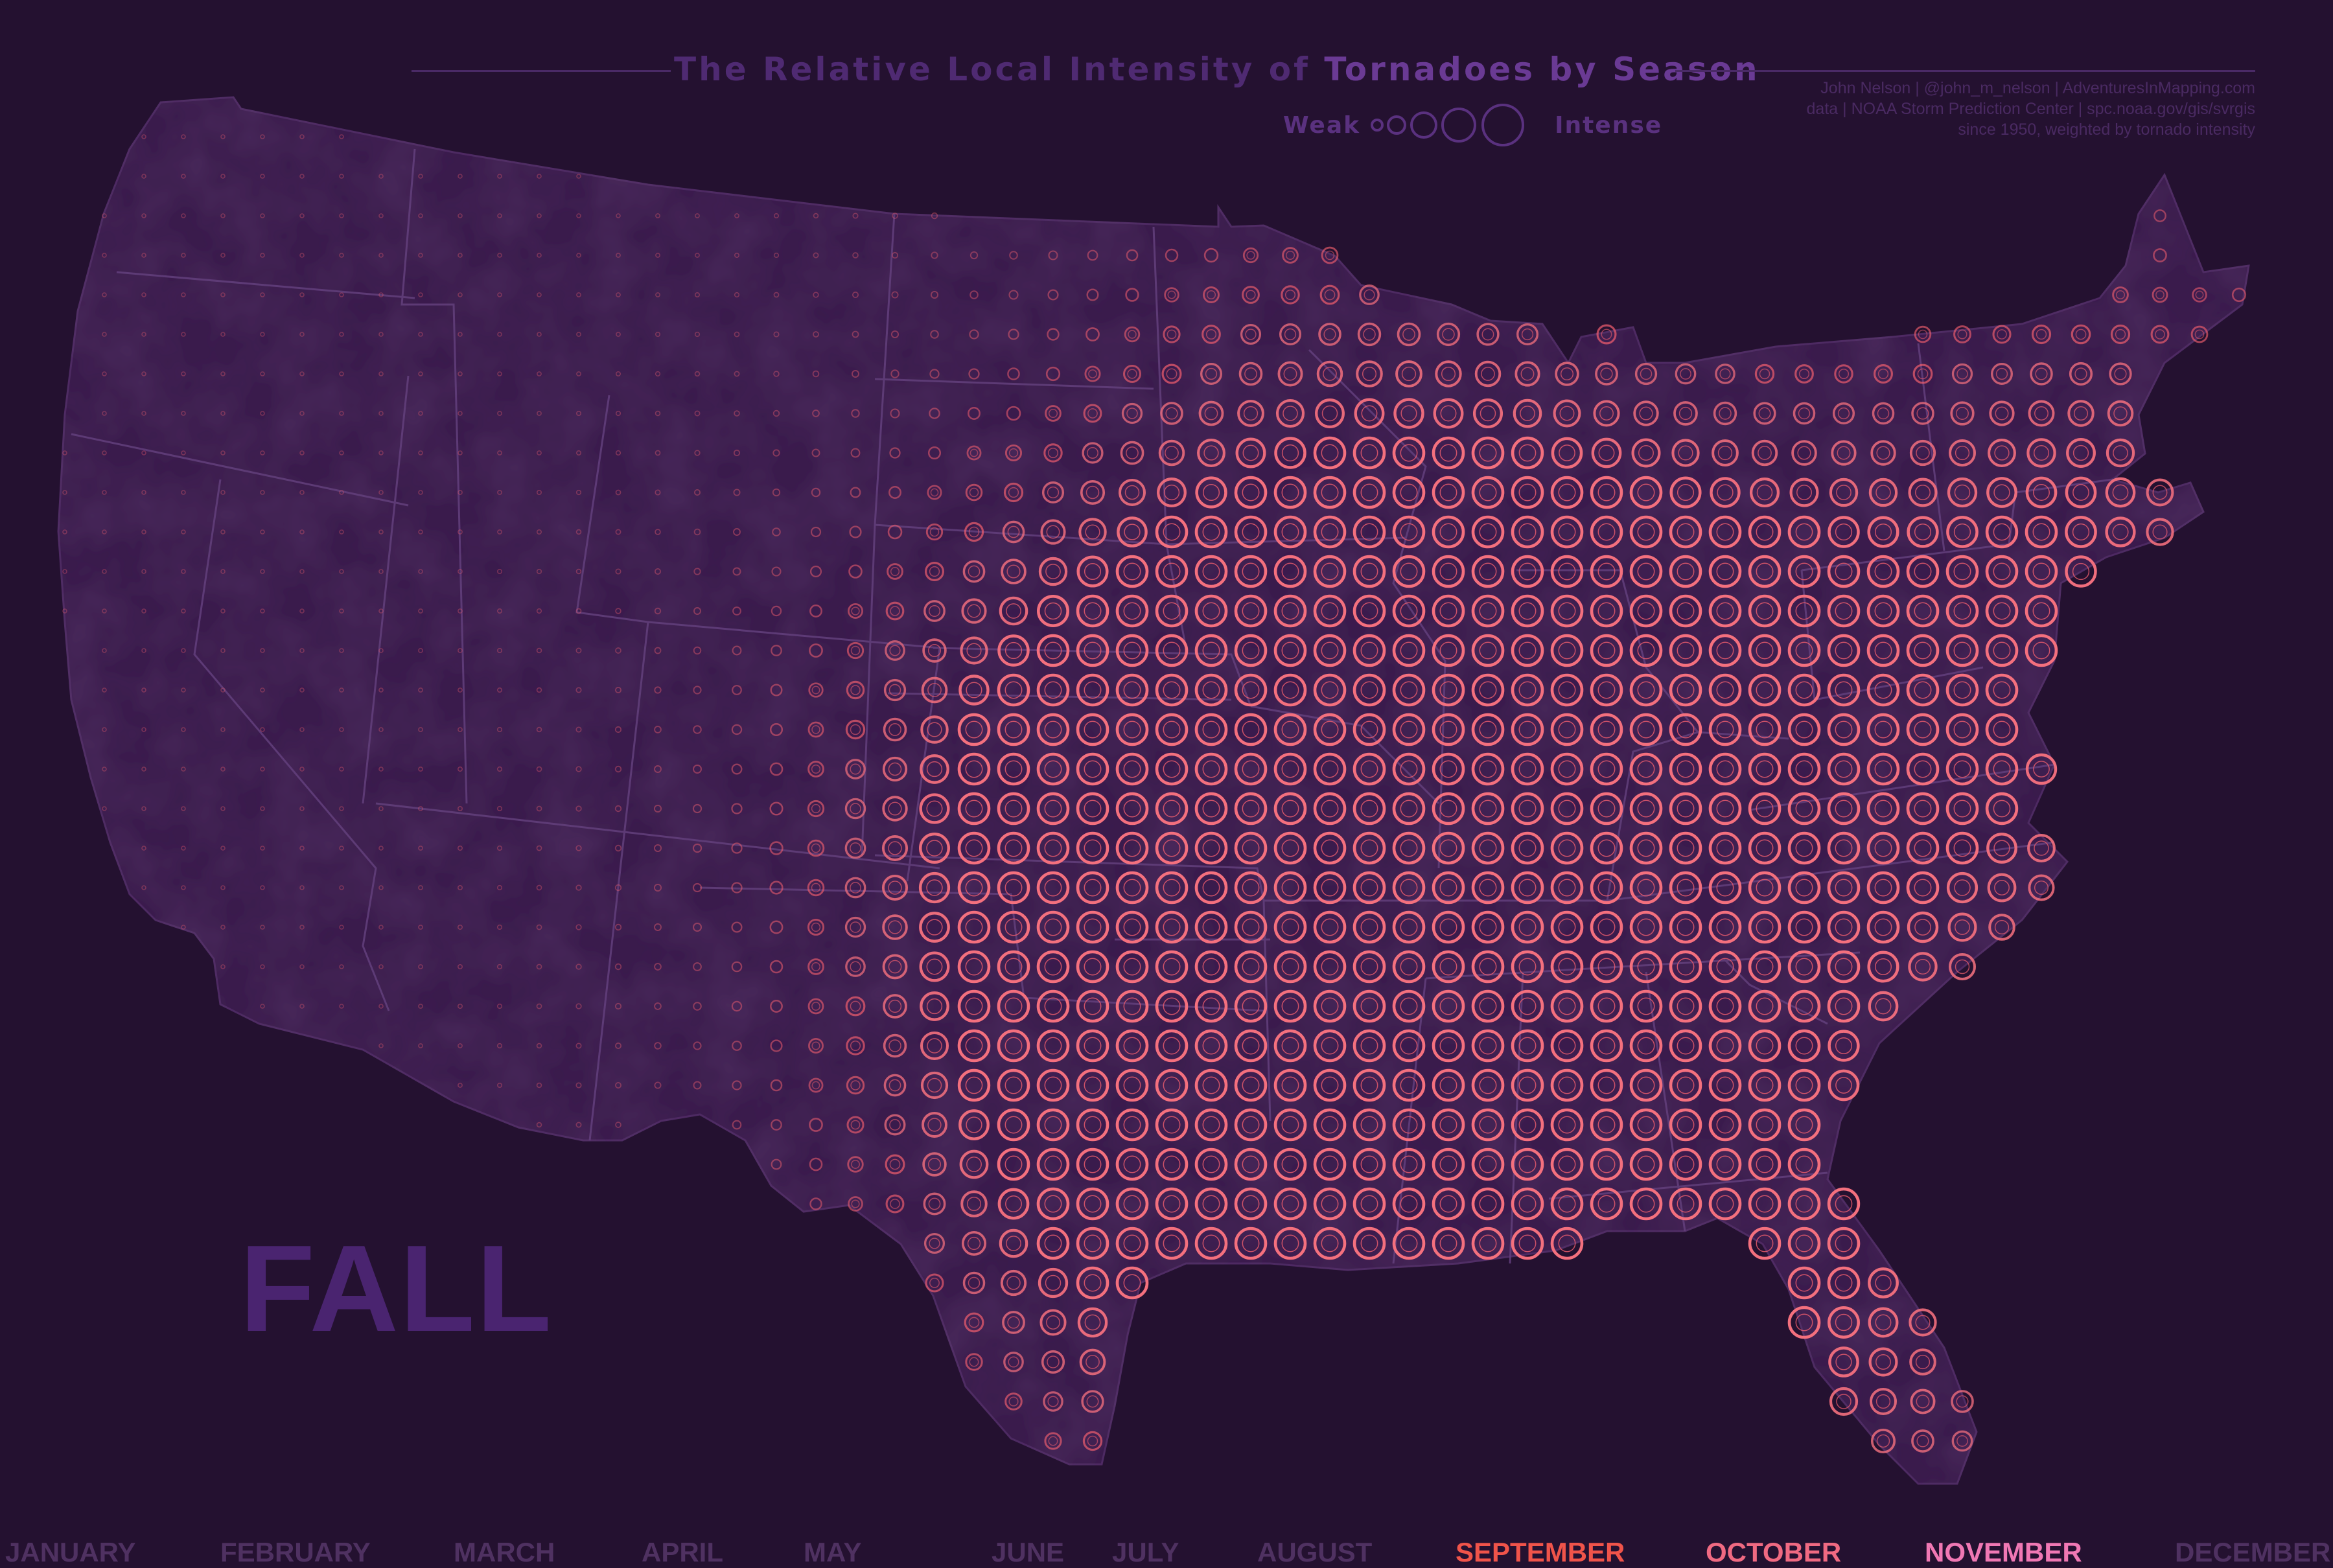  I want to click on month-december: DECEMBER, so click(2253, 1552).